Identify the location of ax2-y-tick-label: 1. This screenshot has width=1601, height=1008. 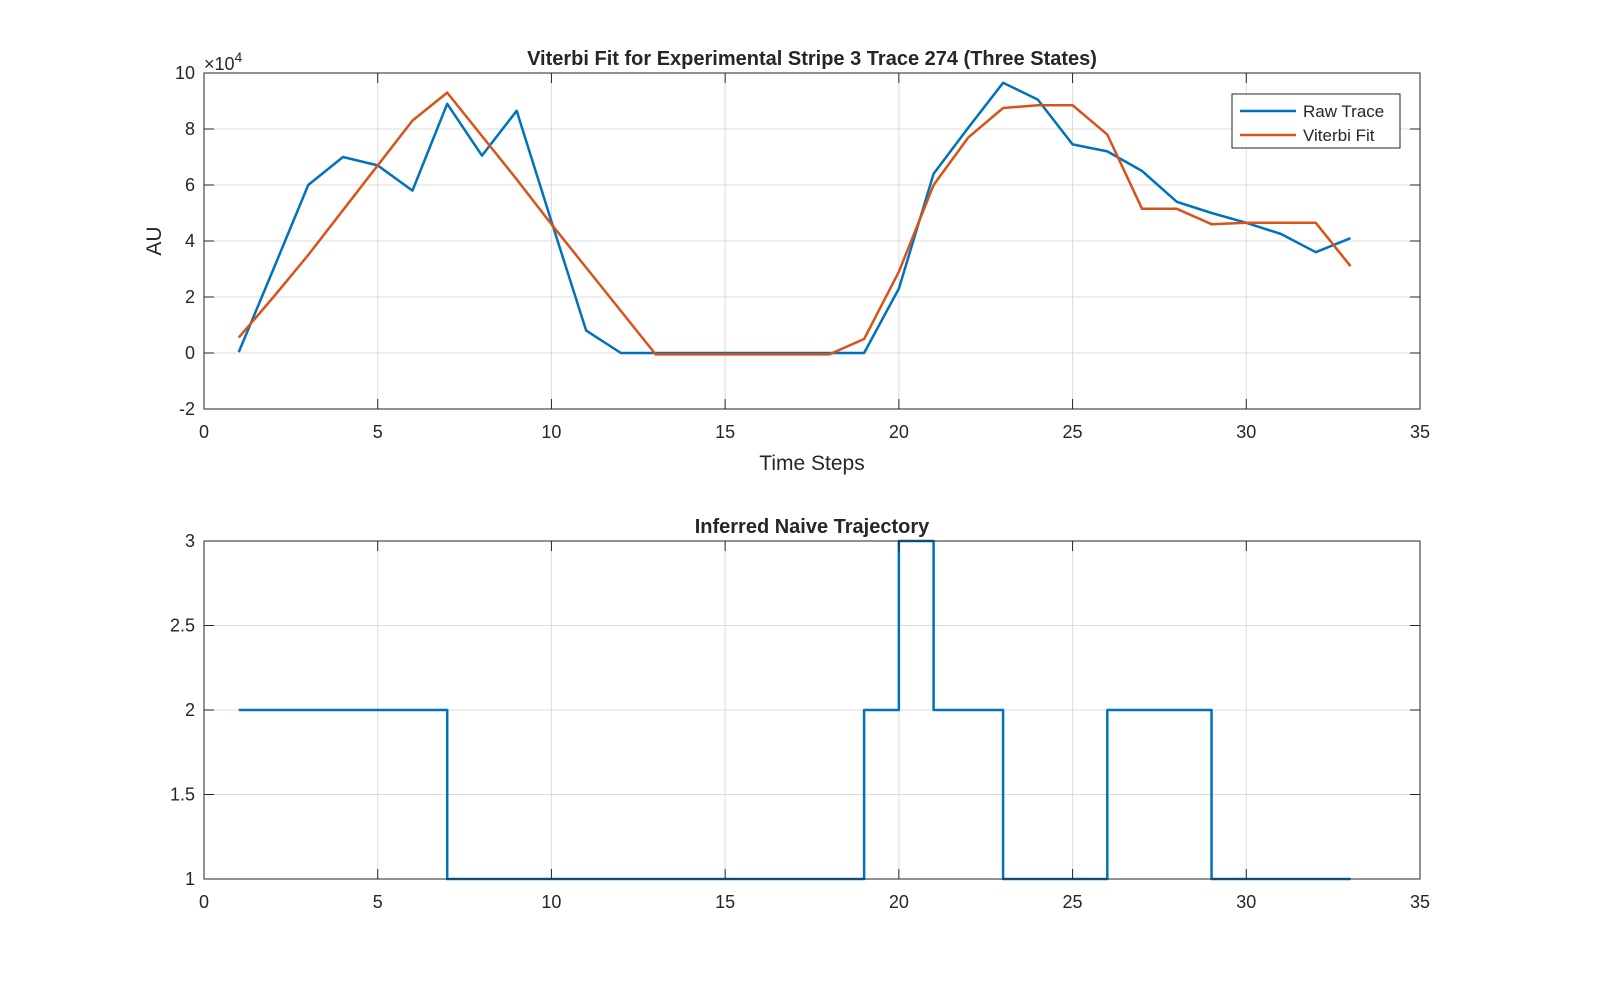
(190, 879).